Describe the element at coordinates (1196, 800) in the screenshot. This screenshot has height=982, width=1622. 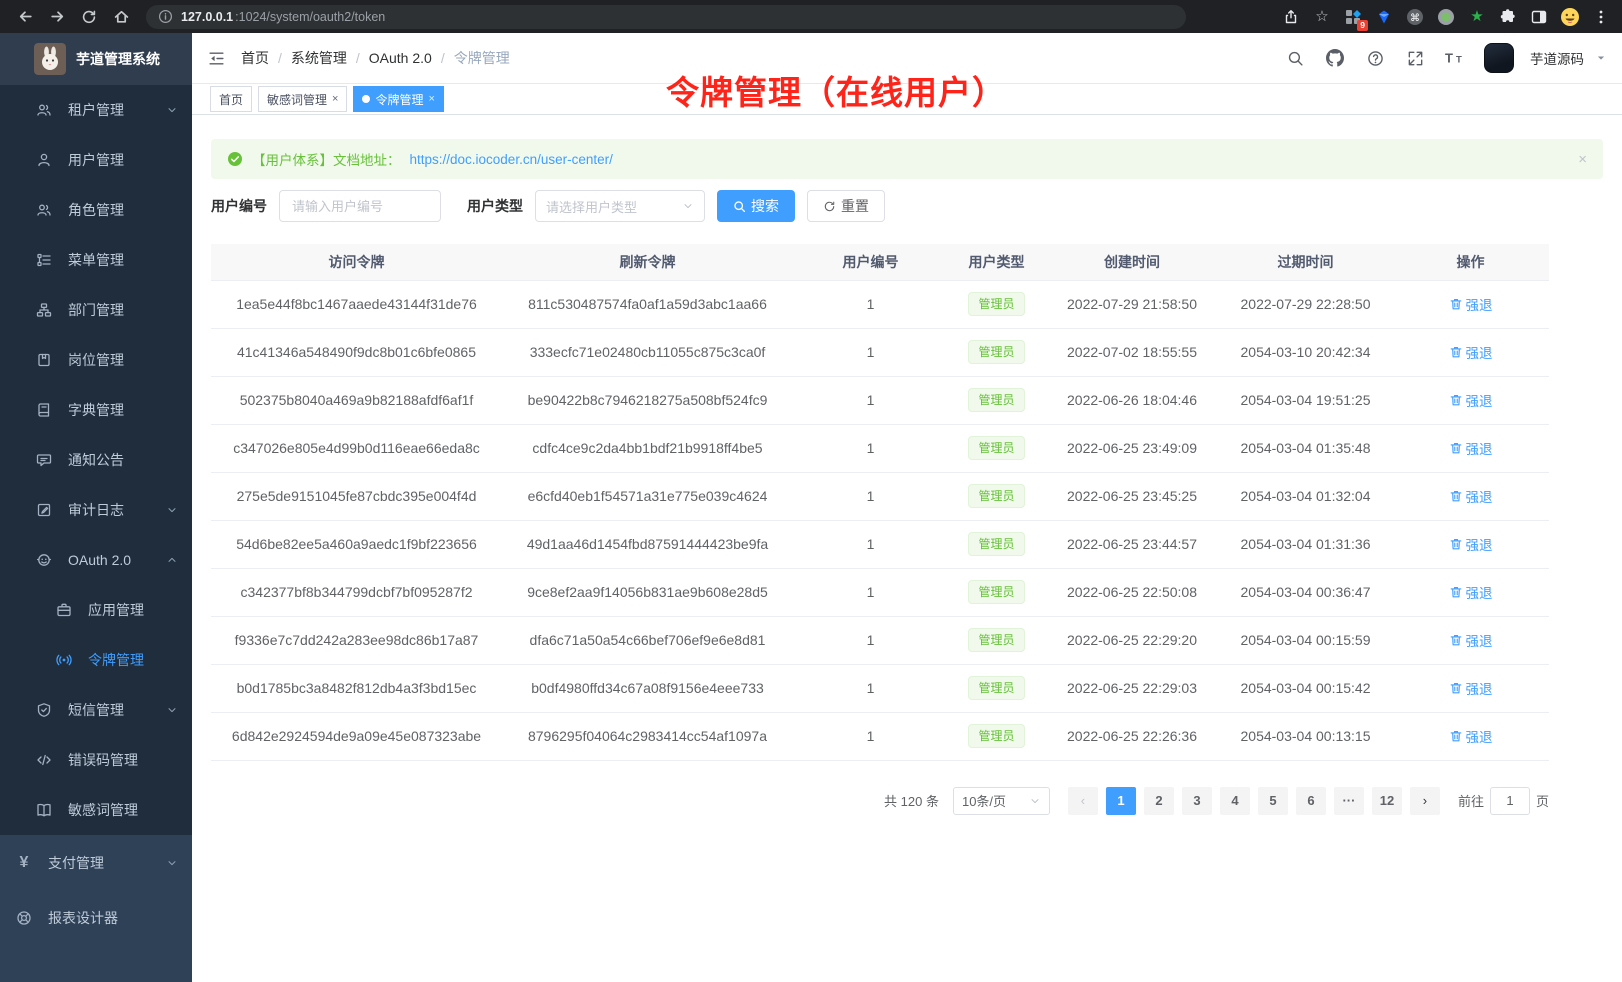
I see `page-button: 3` at that location.